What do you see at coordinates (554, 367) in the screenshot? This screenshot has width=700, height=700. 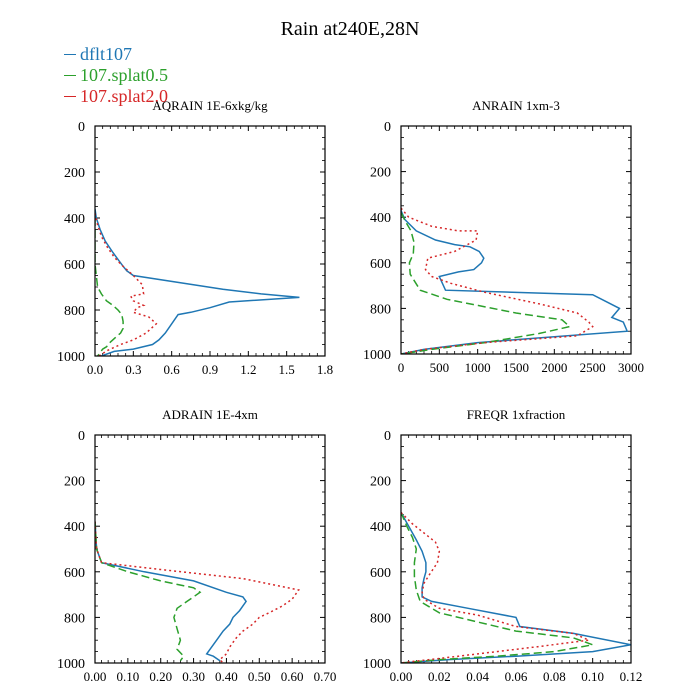 I see `x-tick-label: 2000` at bounding box center [554, 367].